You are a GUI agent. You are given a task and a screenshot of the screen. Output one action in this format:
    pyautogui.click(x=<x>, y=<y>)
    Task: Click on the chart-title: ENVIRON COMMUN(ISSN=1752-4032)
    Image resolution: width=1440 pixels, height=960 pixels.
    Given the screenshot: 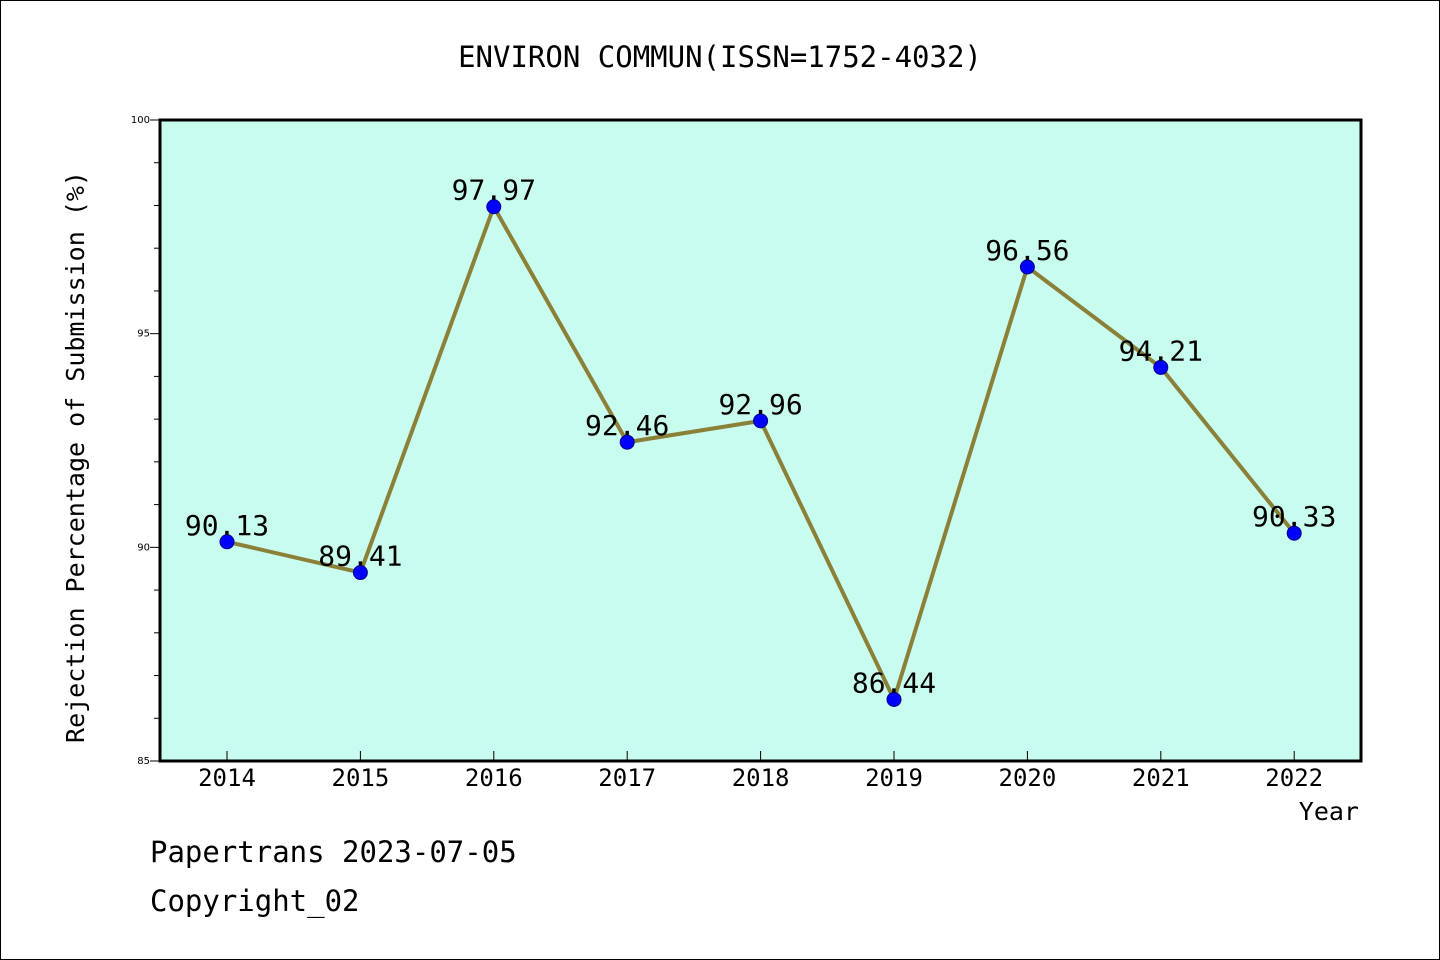 What is the action you would take?
    pyautogui.click(x=720, y=57)
    